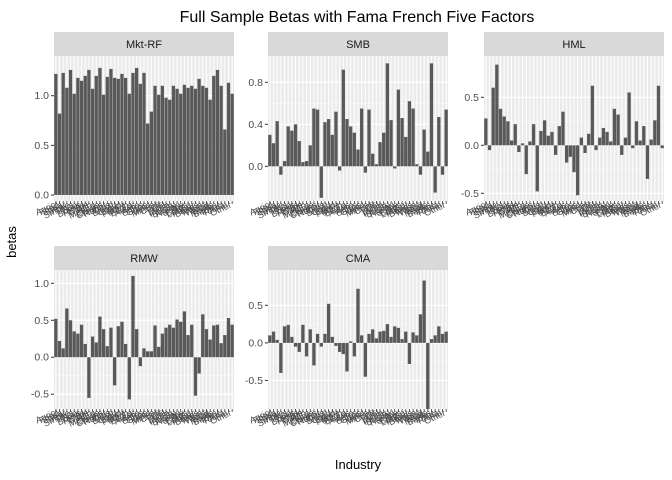 Image resolution: width=672 pixels, height=480 pixels. Describe the element at coordinates (471, 146) in the screenshot. I see `y-tick-label: 0.0` at that location.